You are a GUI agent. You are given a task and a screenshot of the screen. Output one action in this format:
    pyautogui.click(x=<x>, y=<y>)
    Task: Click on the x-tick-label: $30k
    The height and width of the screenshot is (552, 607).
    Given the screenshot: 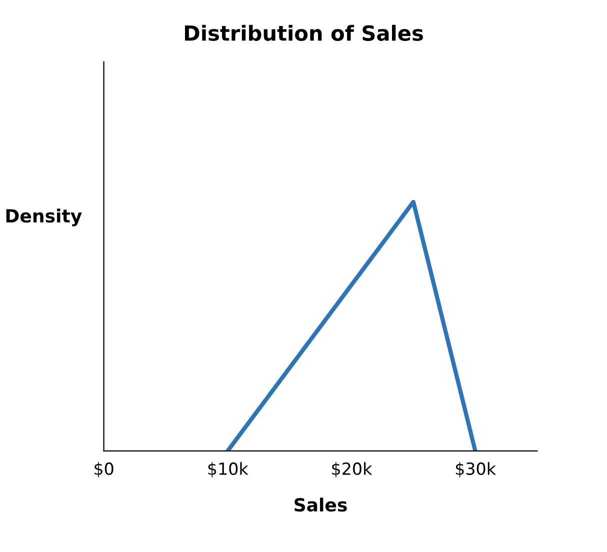 What is the action you would take?
    pyautogui.click(x=476, y=470)
    